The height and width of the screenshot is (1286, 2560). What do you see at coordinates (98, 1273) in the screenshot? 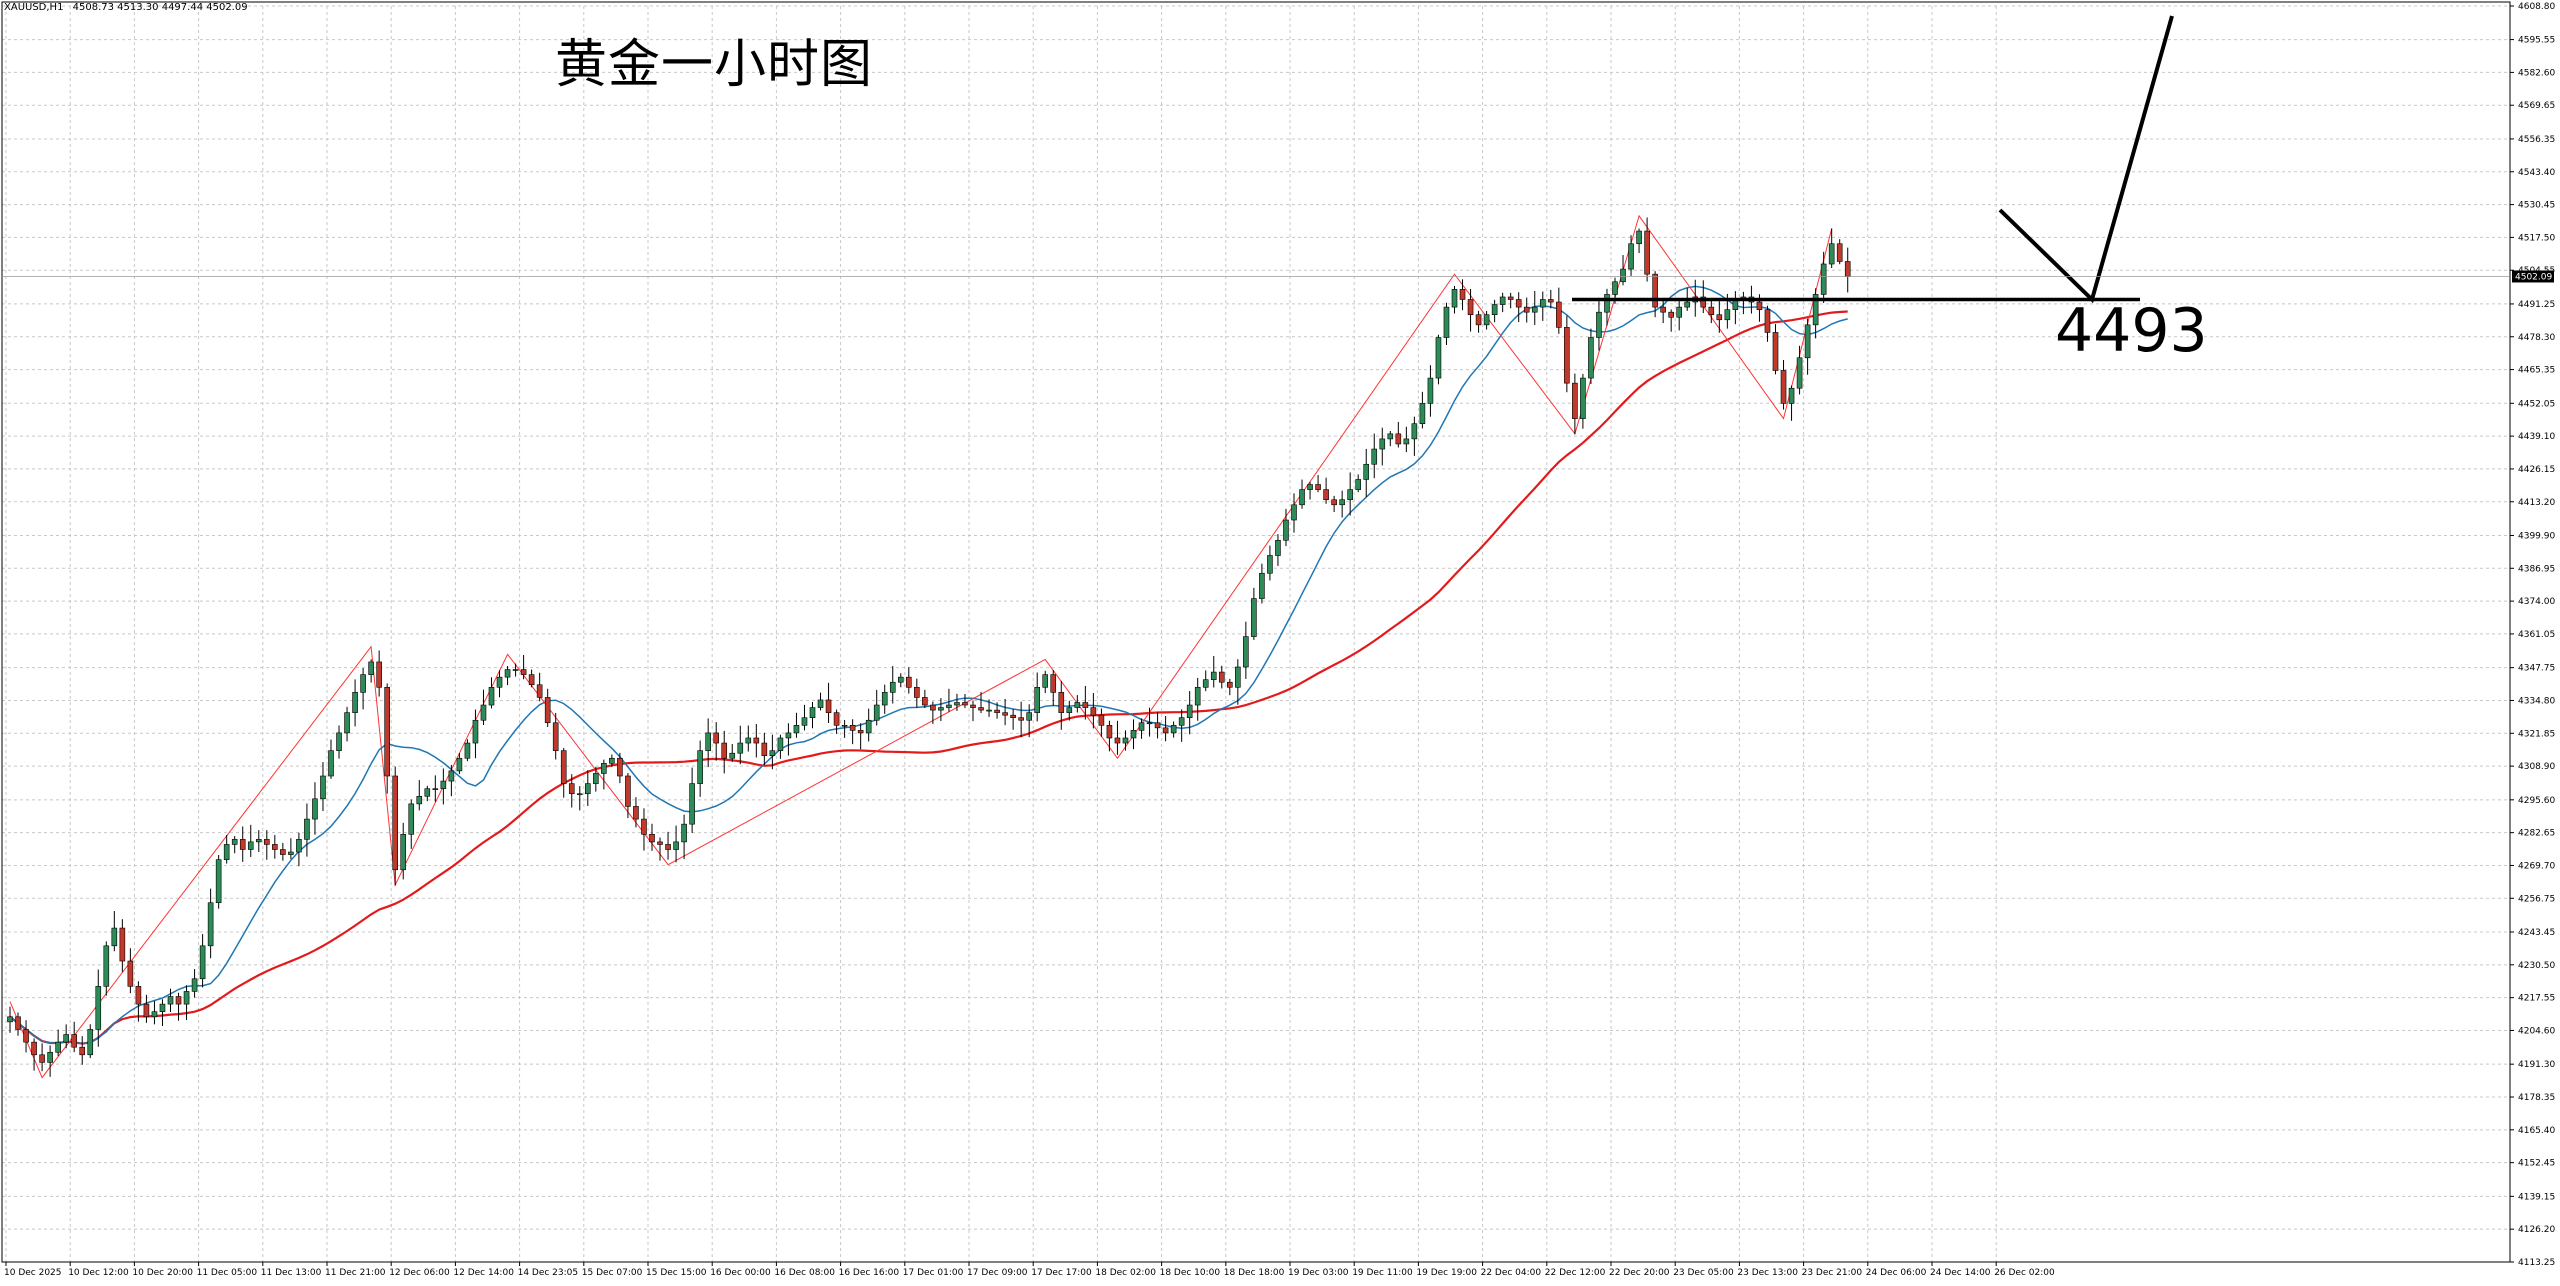
I see `x-tick-label: 10 Dec 12:00` at bounding box center [98, 1273].